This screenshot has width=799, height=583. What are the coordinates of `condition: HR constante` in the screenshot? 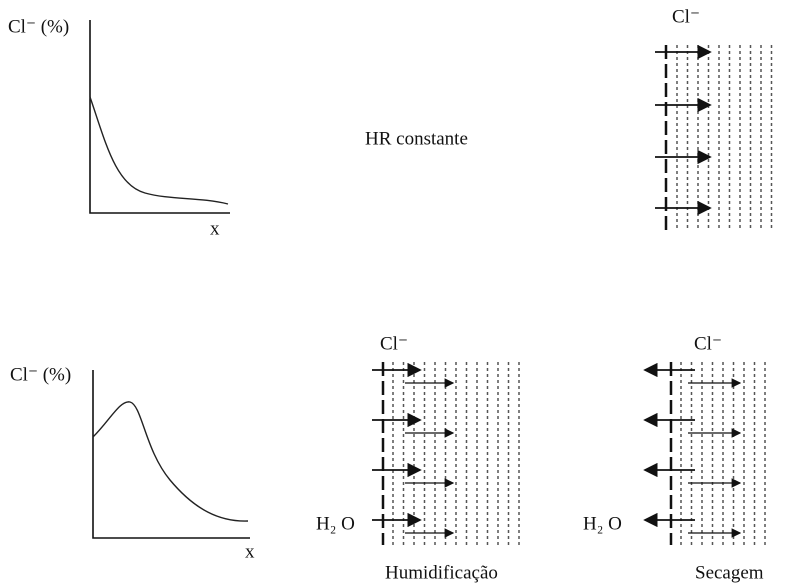 It's located at (416, 138).